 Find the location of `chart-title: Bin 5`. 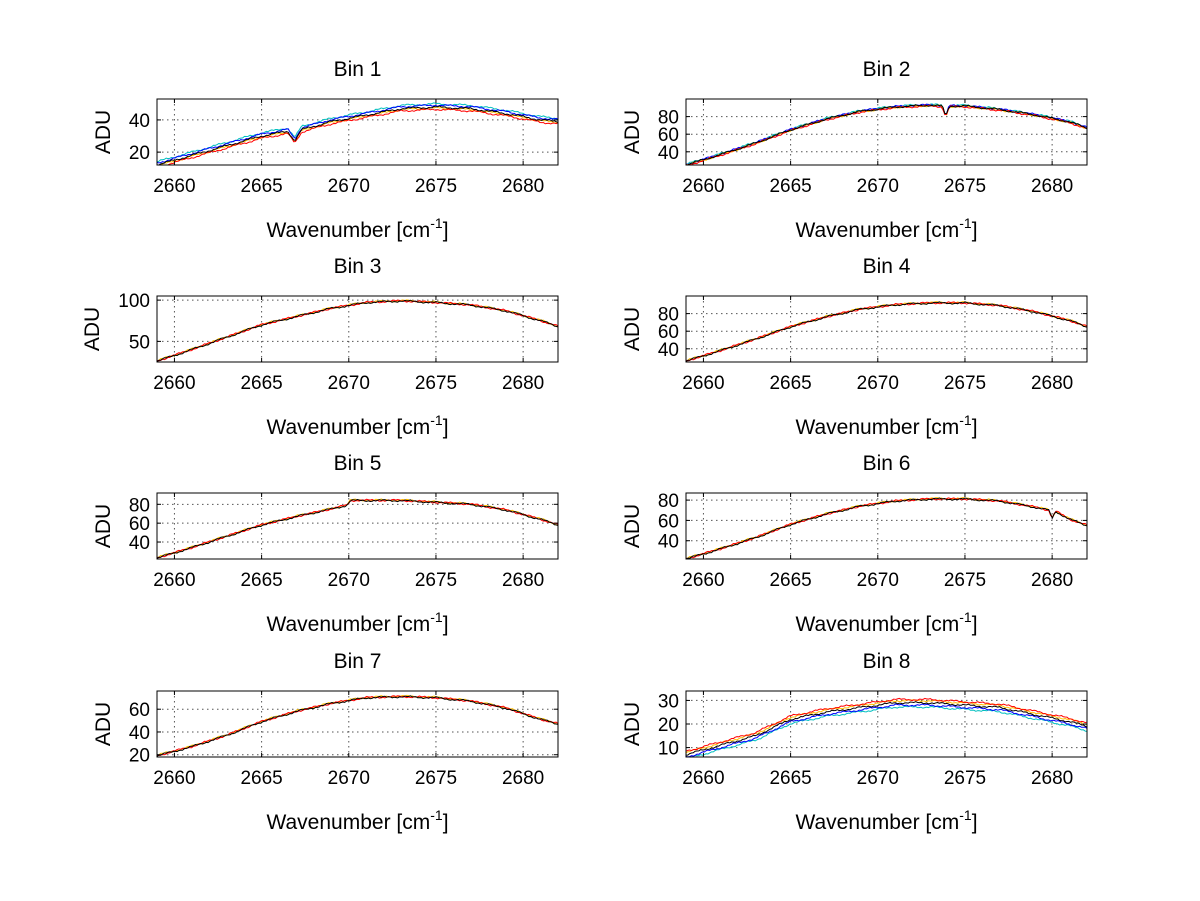

chart-title: Bin 5 is located at coordinates (358, 463).